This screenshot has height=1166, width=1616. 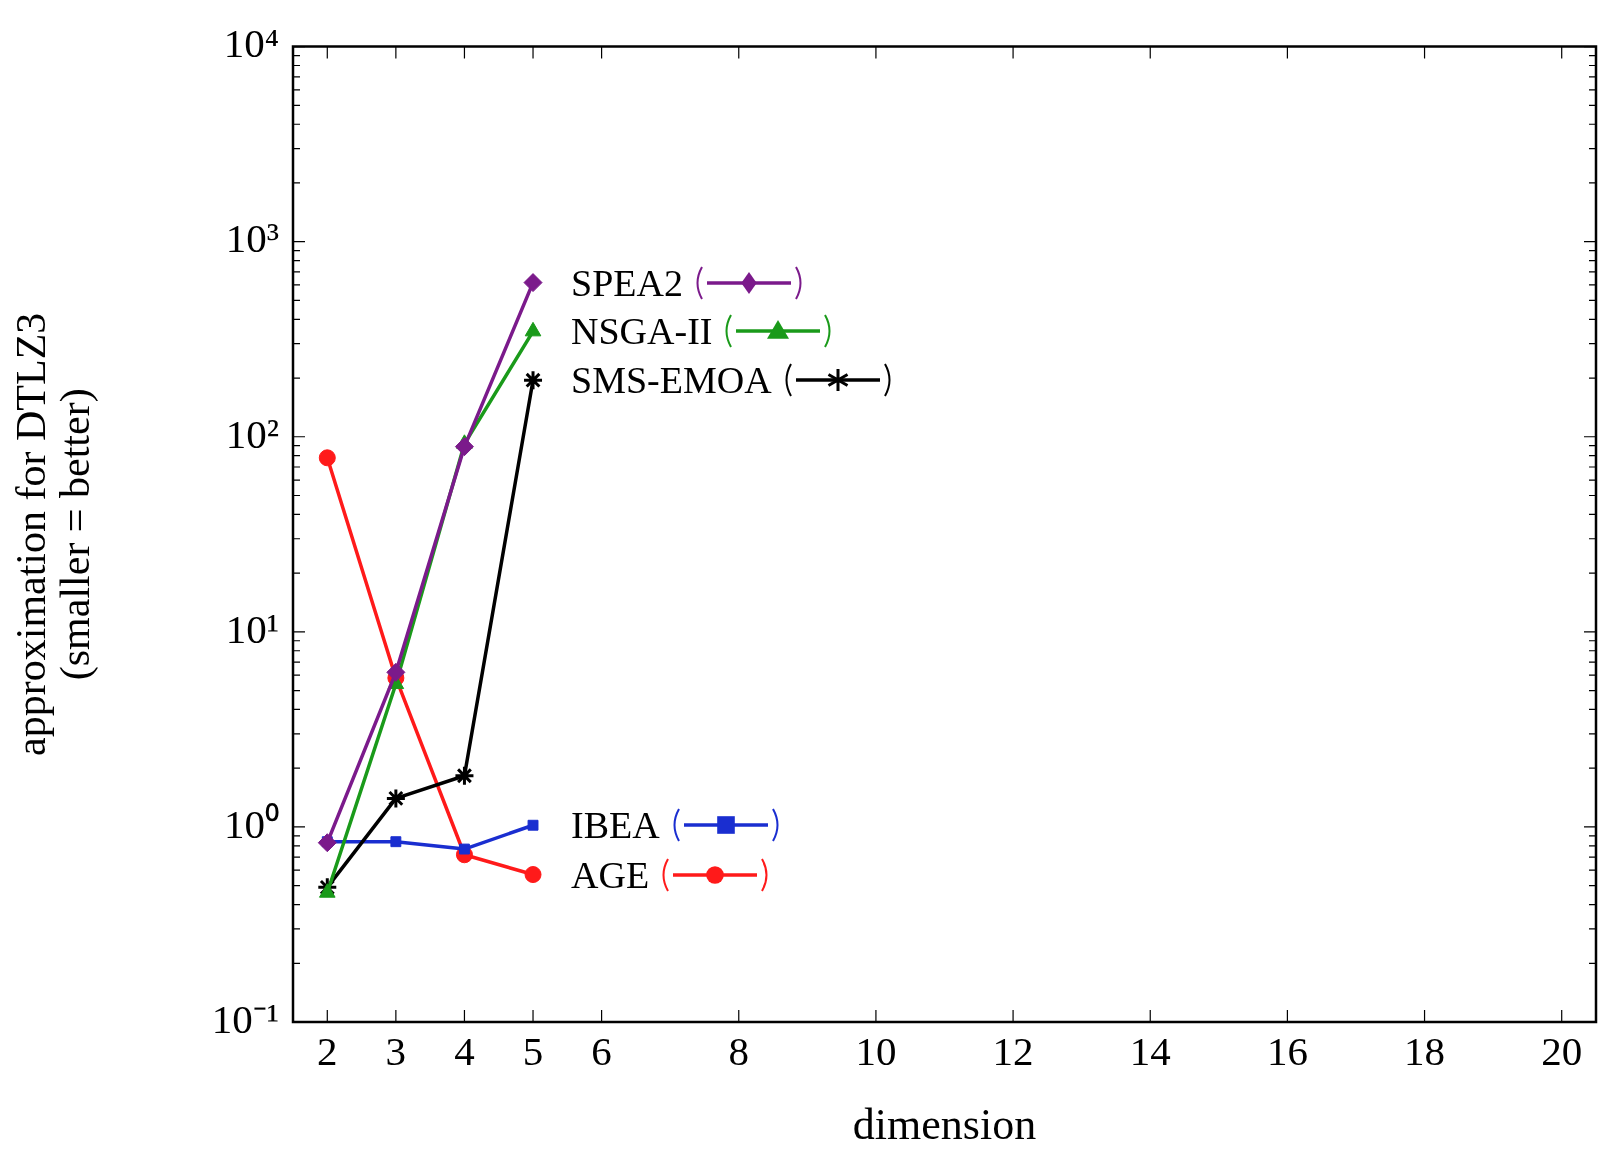 What do you see at coordinates (739, 1051) in the screenshot?
I see `x-tick-label: 8` at bounding box center [739, 1051].